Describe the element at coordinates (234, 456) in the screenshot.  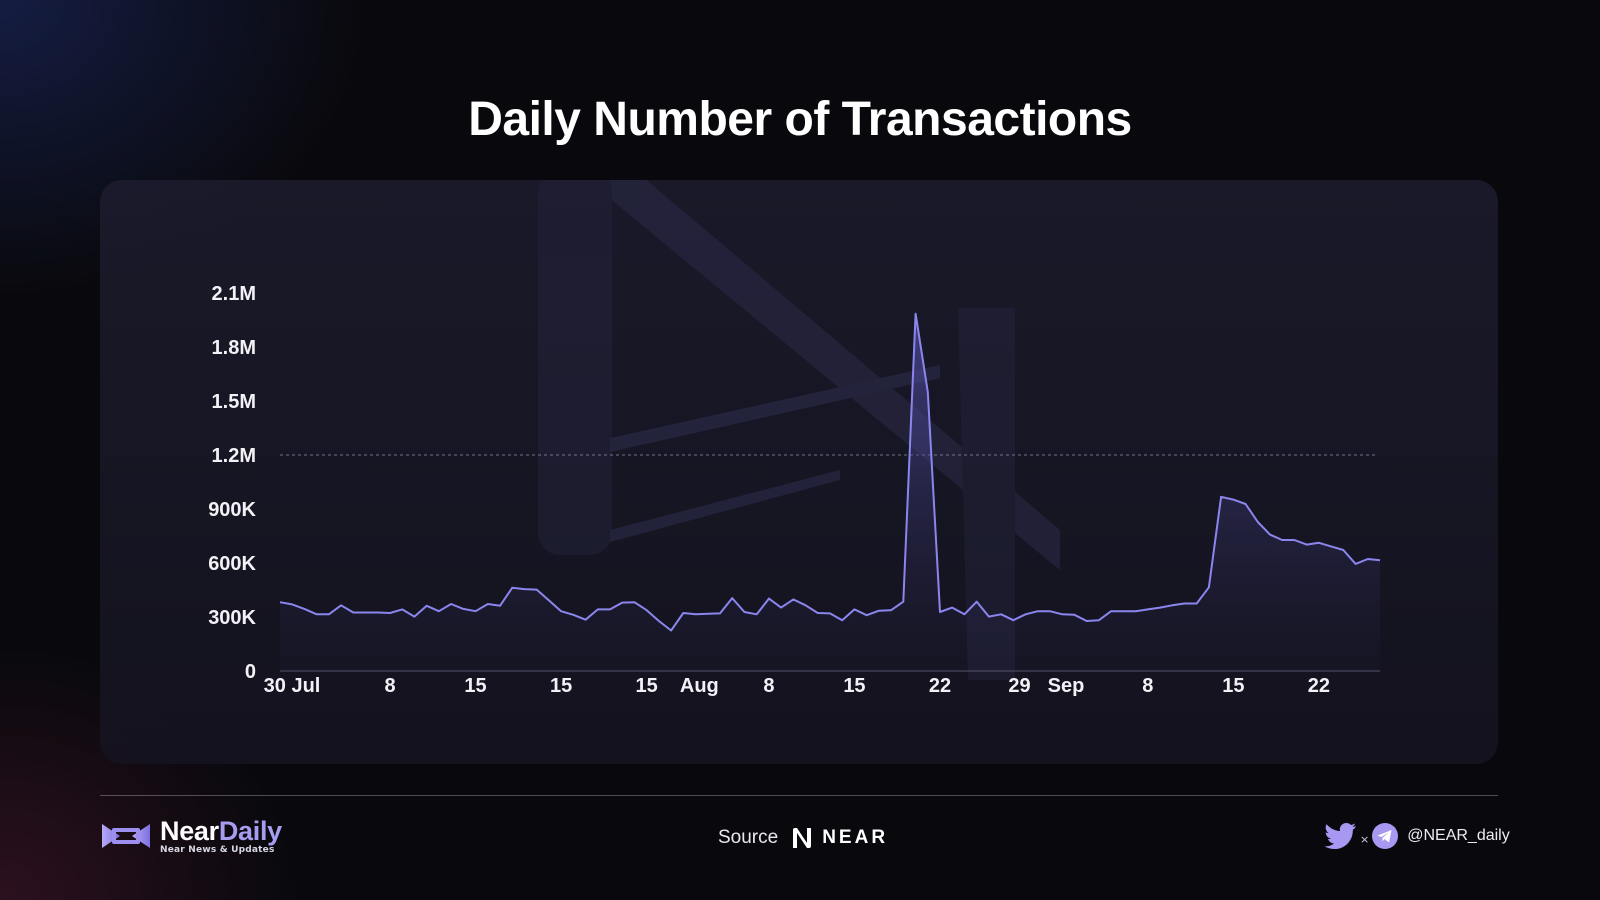
I see `y-tick-label: 1.2M` at that location.